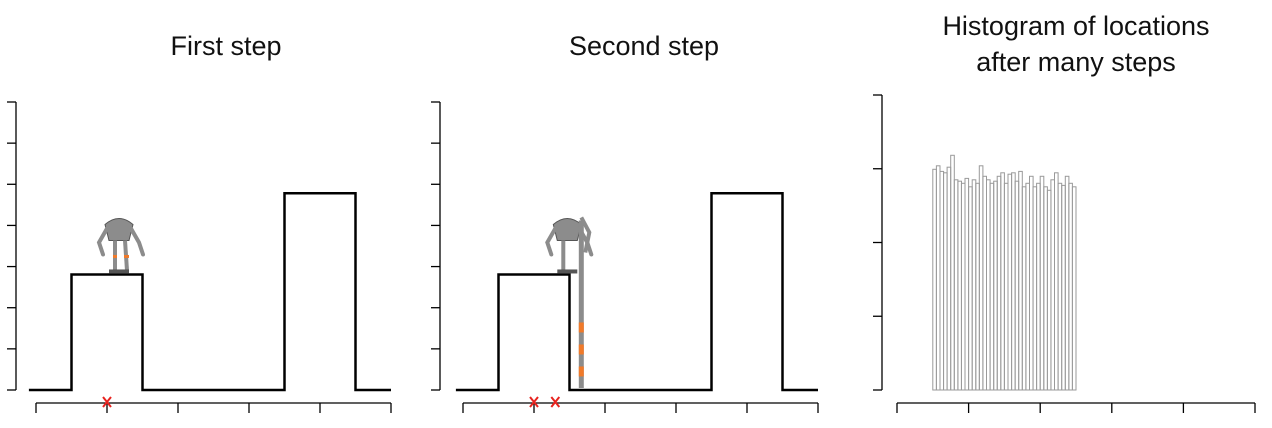  Describe the element at coordinates (226, 46) in the screenshot. I see `panel-1-title: First step` at that location.